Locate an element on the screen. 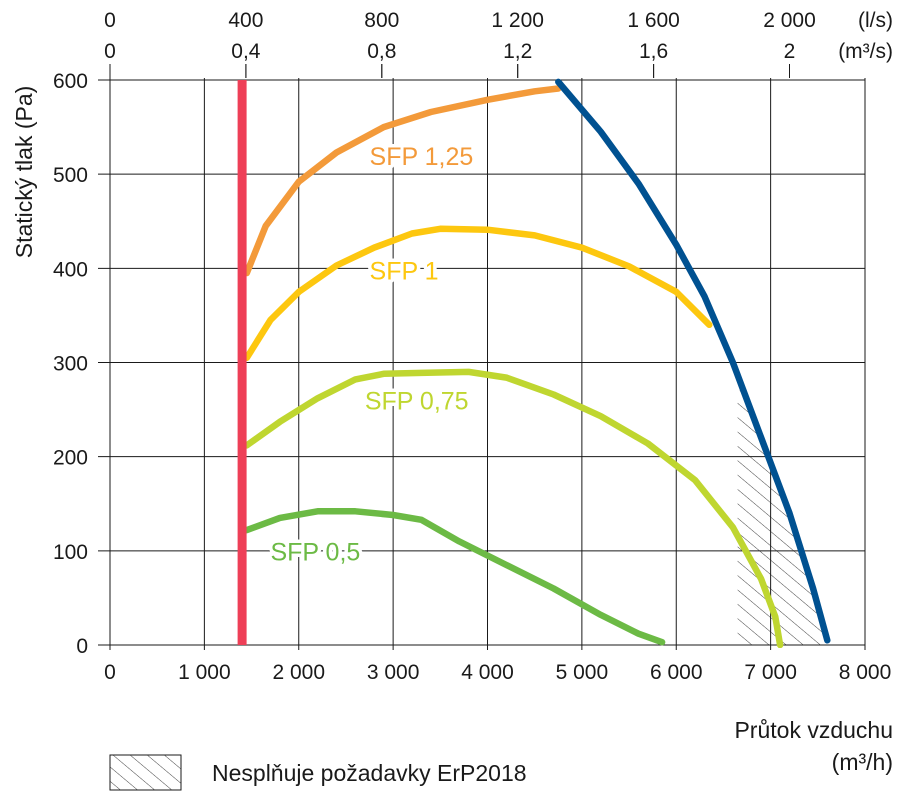  top-axis-m3s-label: 0,8 is located at coordinates (381, 51).